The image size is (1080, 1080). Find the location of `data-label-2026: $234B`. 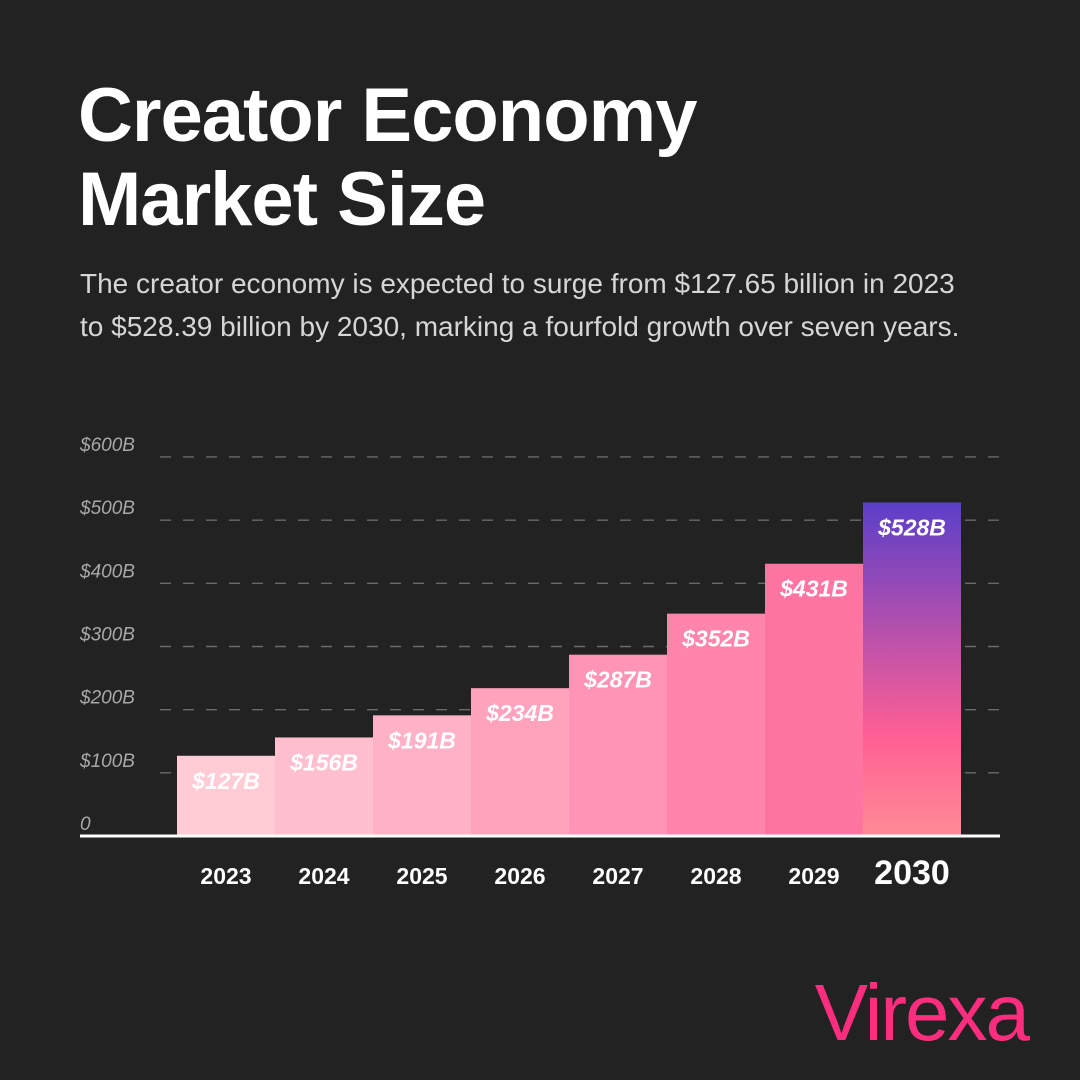

data-label-2026: $234B is located at coordinates (519, 713).